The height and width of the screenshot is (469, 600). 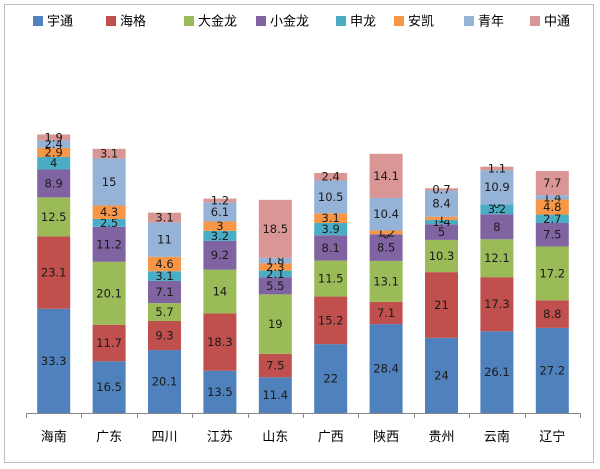 I want to click on data-label: 14.1, so click(x=386, y=176).